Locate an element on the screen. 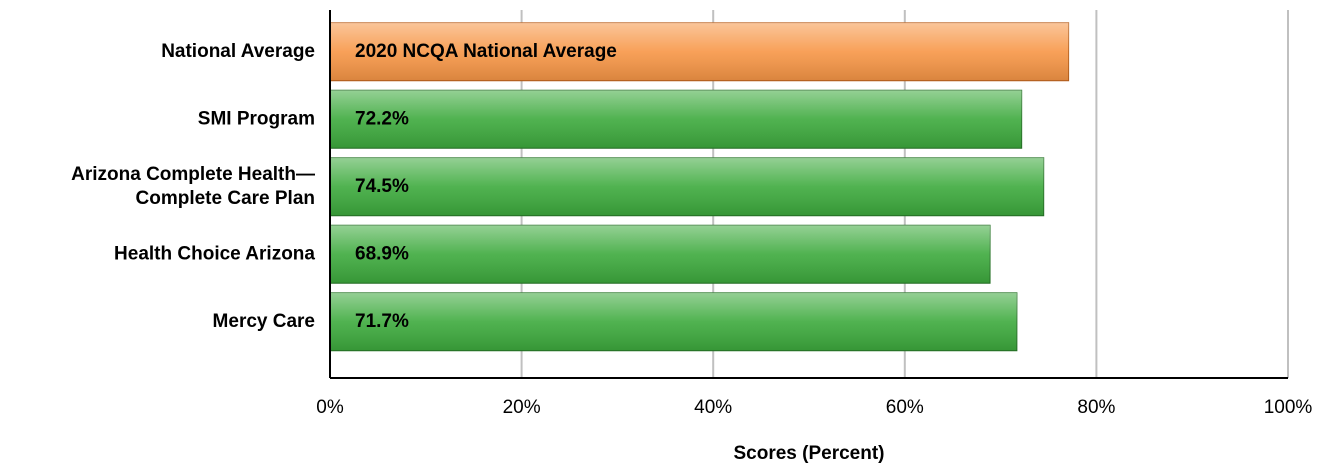 The height and width of the screenshot is (468, 1330). x-tick-label: 60% is located at coordinates (905, 407).